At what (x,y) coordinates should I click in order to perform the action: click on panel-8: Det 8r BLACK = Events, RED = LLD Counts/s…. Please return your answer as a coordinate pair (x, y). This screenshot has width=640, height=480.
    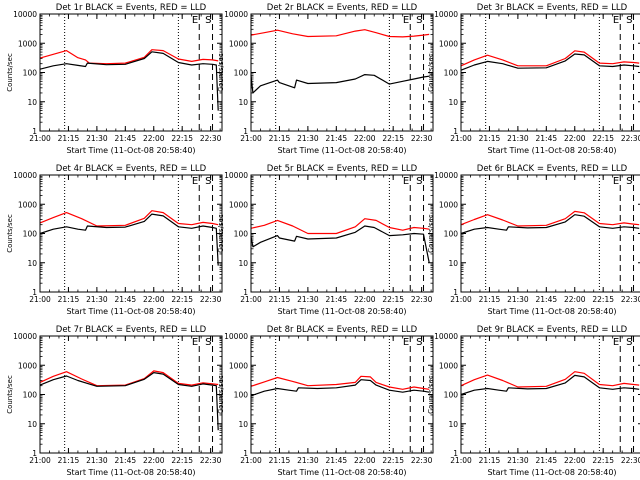
    Looking at the image, I should click on (325, 401).